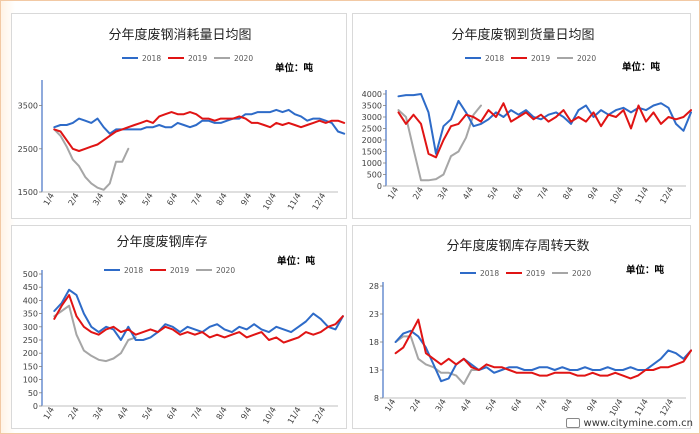  Describe the element at coordinates (374, 342) in the screenshot. I see `y-tick-label: 18` at that location.